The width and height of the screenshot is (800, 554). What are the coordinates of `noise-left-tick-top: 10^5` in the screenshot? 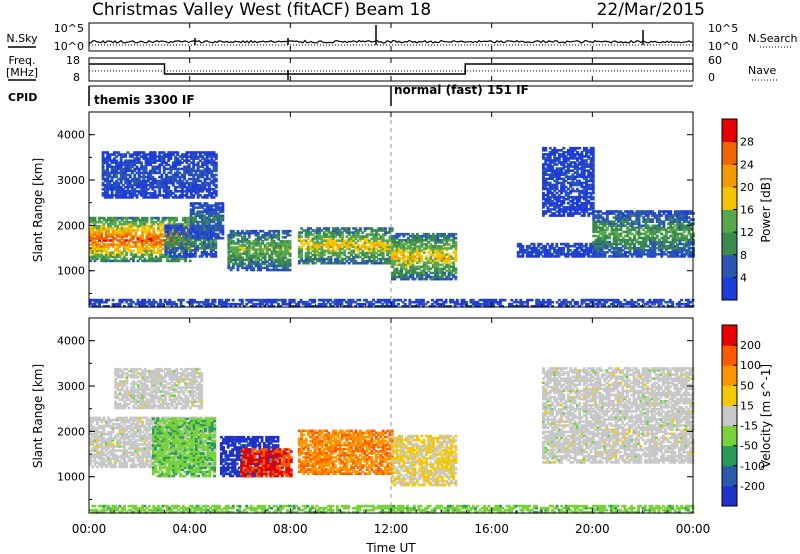 It's located at (69, 28).